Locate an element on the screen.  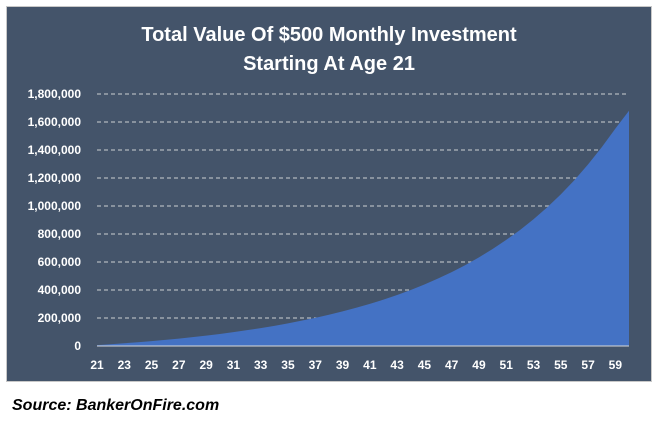
x-tick-labels: 21 23 25 27 29 31 33 35 37 39 41 43 45 47 49 51 53 55 57 59 is located at coordinates (356, 365).